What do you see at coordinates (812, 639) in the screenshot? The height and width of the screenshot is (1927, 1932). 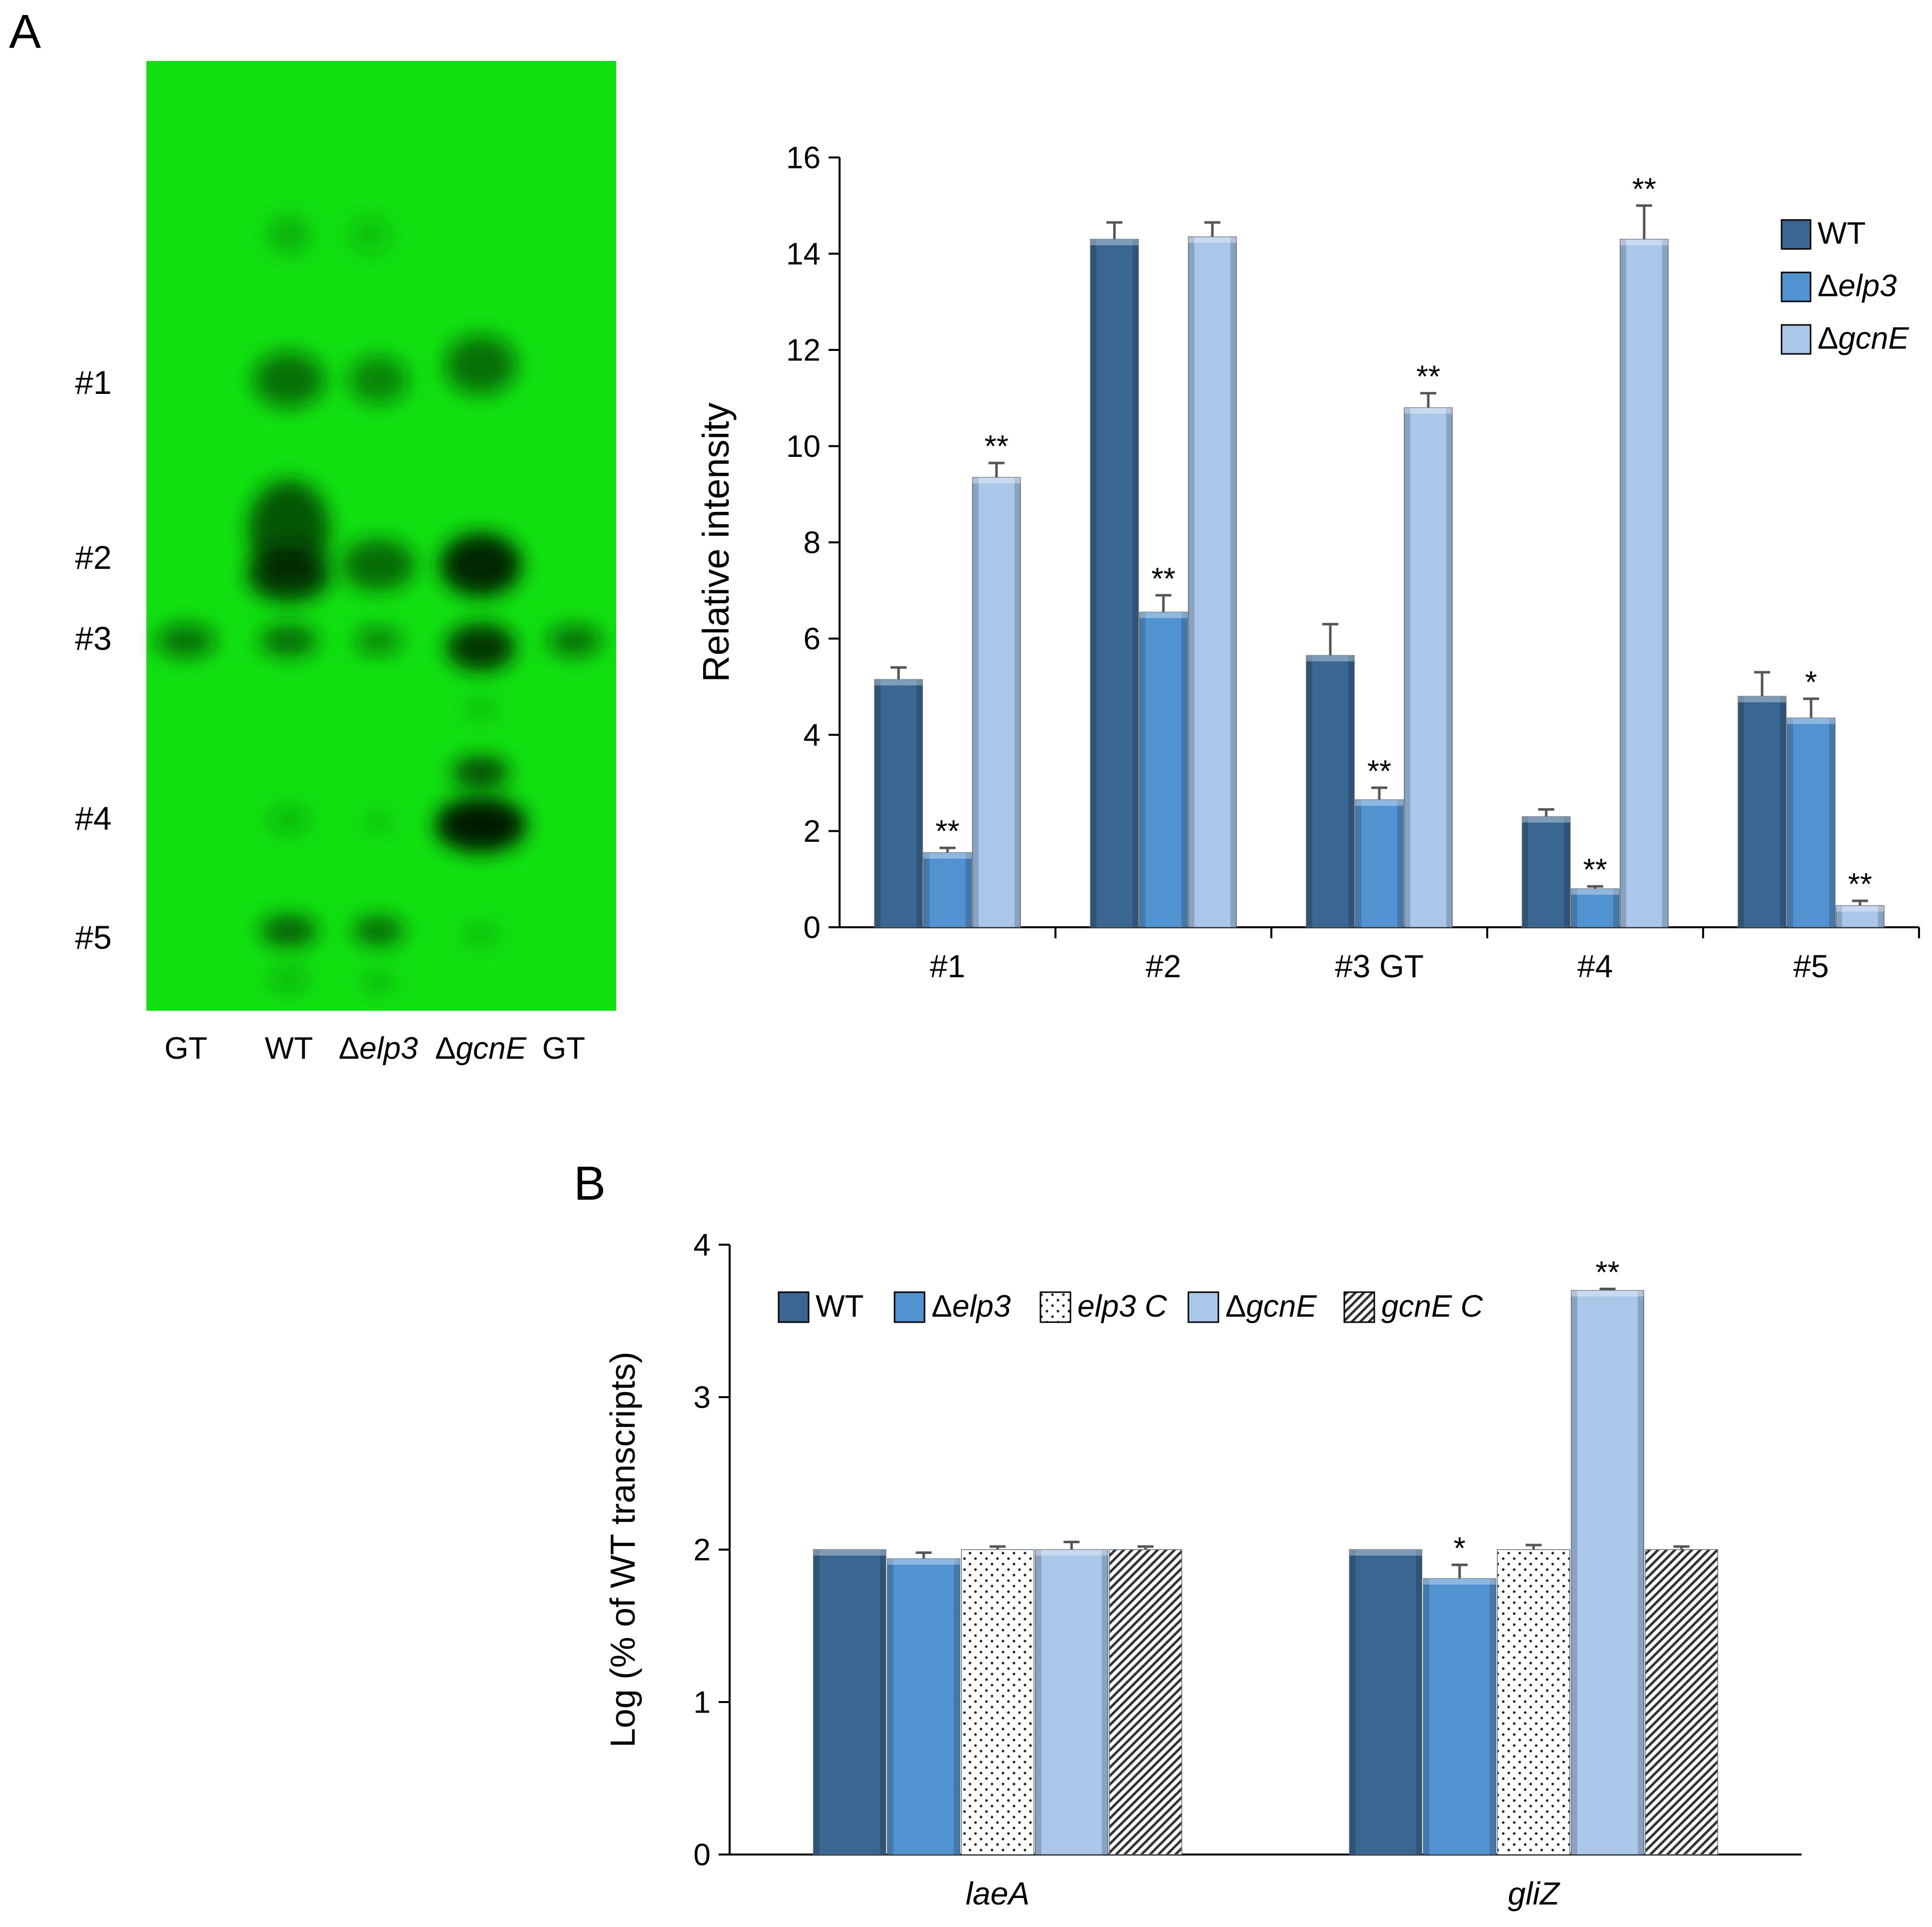 I see `y-tick-label: 6` at bounding box center [812, 639].